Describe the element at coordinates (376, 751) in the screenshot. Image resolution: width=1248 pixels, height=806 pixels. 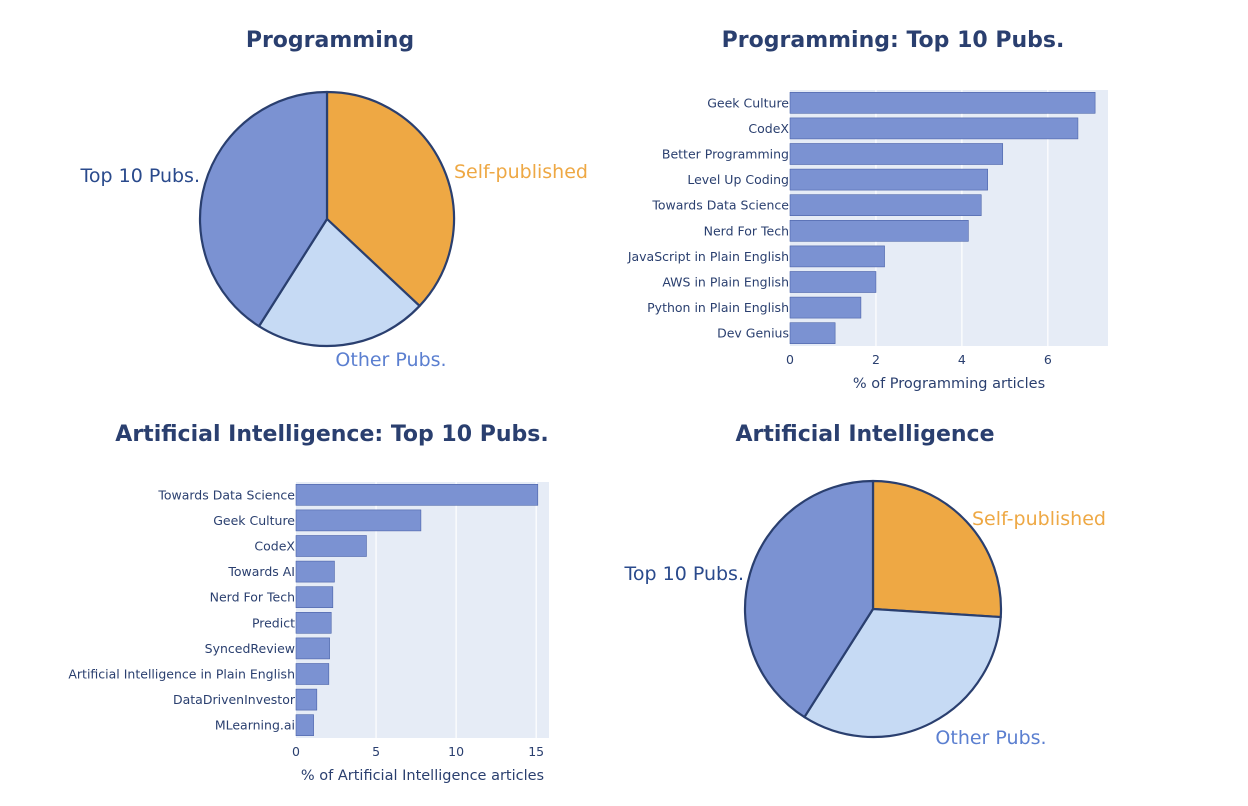
I see `x-tick-label: 5` at that location.